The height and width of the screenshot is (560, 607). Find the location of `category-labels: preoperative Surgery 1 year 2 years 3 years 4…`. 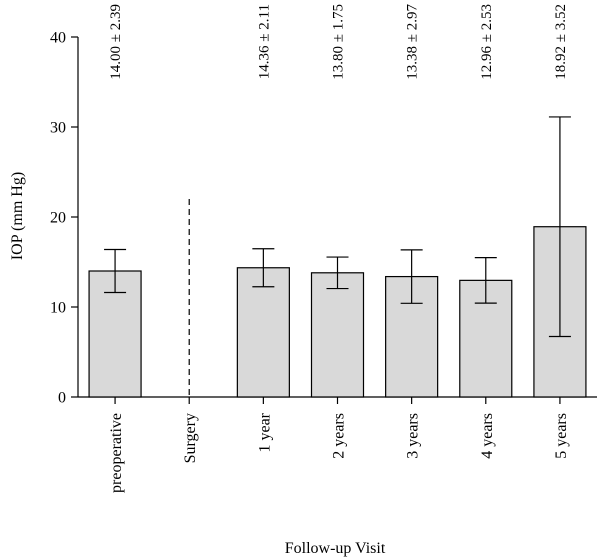

category-labels: preoperative Surgery 1 year 2 years 3 years 4… is located at coordinates (339, 452).